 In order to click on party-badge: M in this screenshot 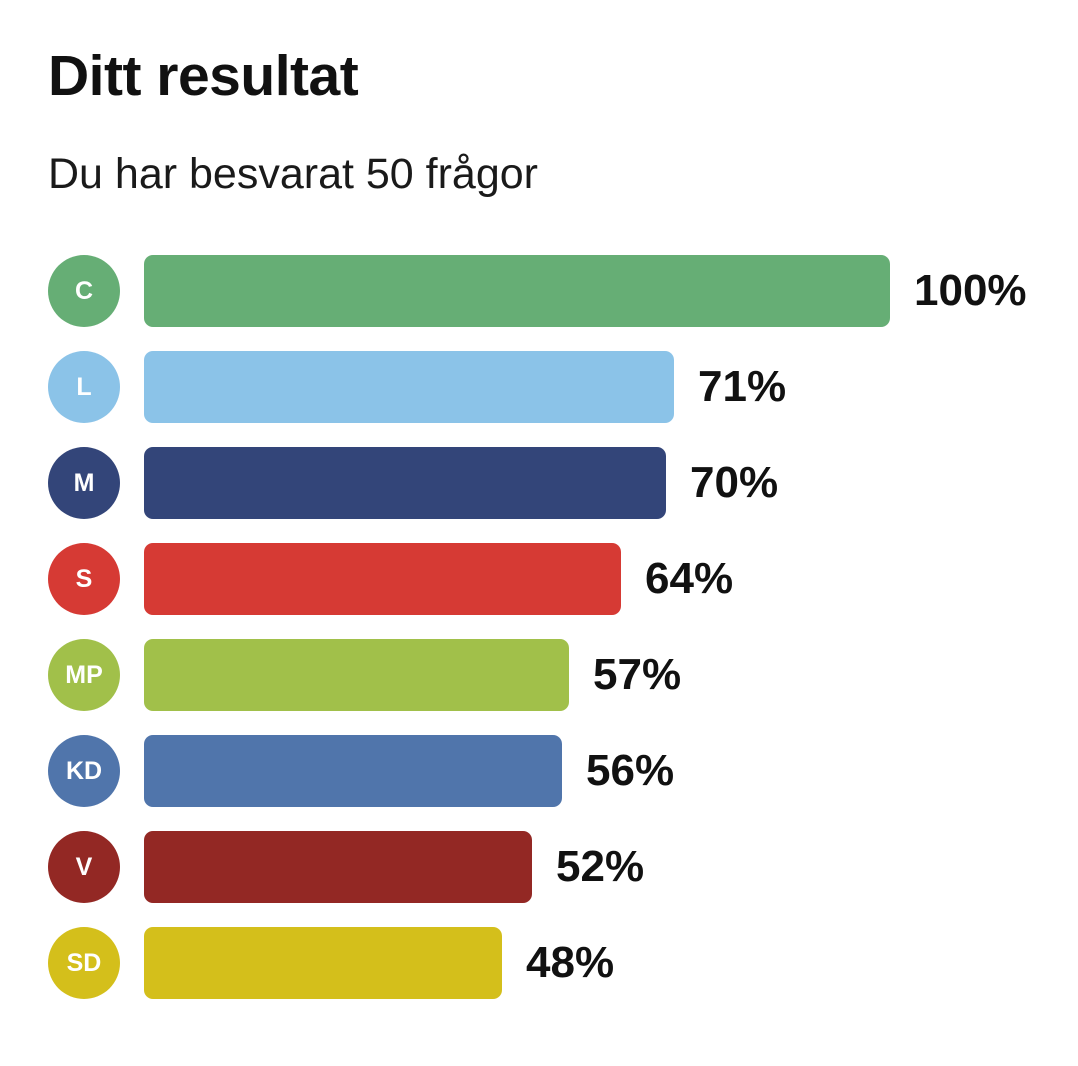, I will do `click(84, 483)`.